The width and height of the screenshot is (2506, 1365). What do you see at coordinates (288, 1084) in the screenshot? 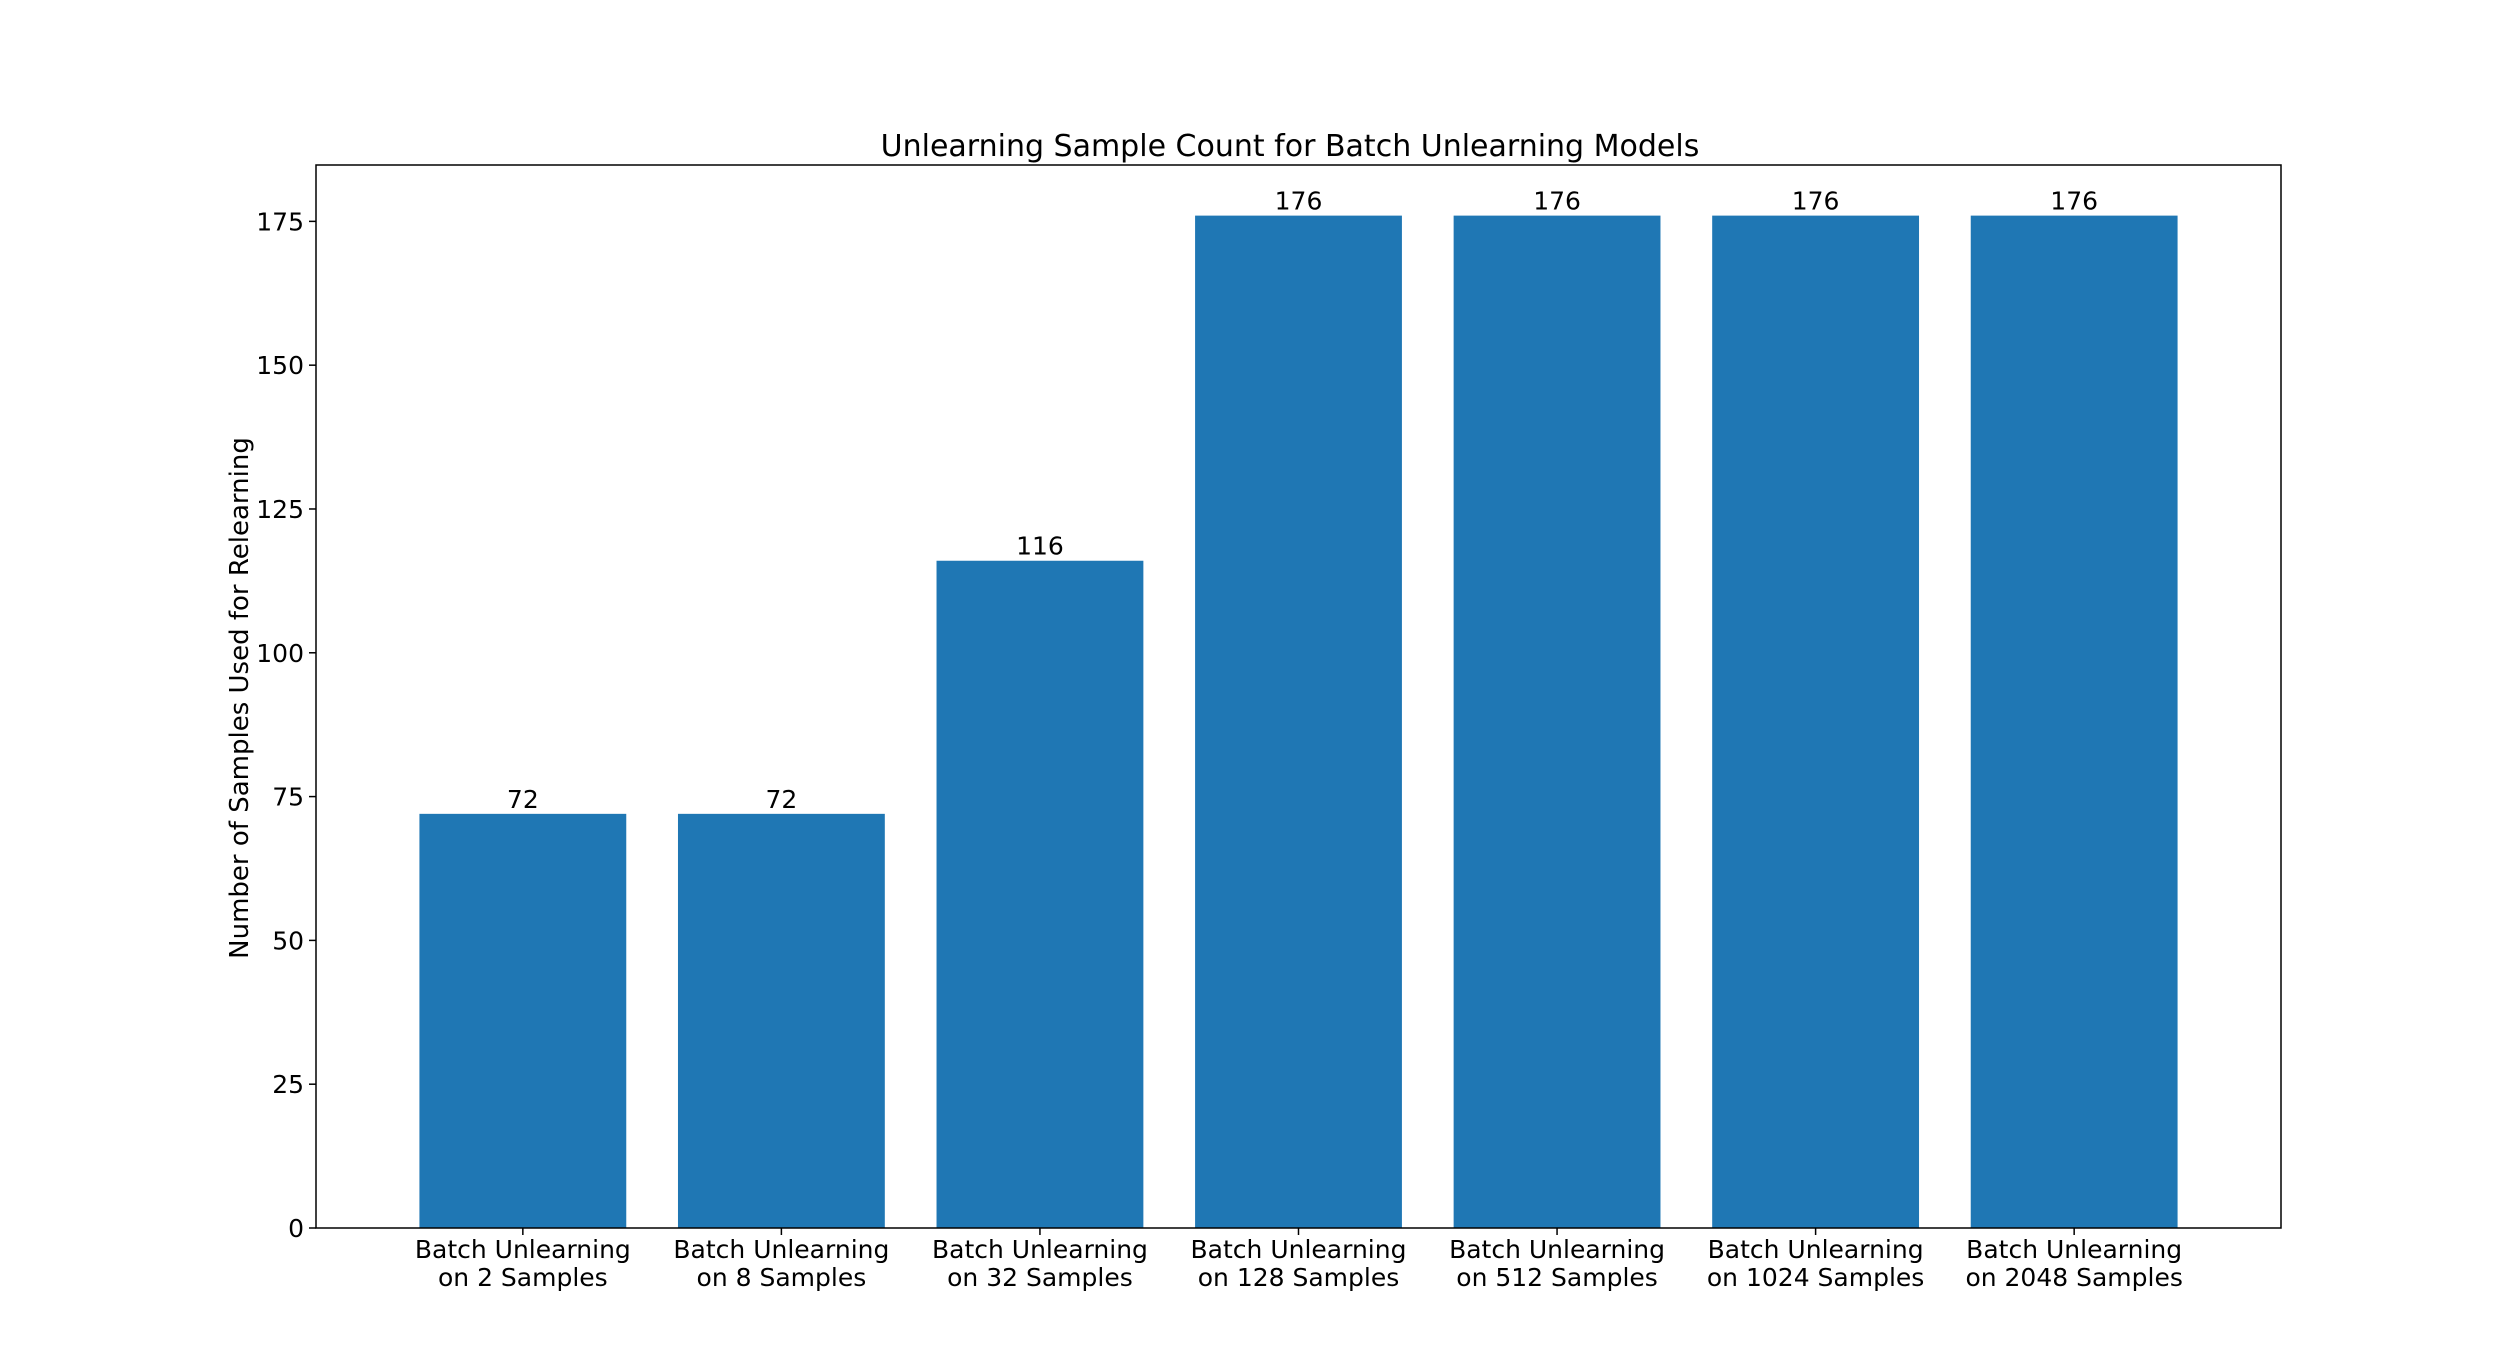
I see `y-tick-label: 25` at bounding box center [288, 1084].